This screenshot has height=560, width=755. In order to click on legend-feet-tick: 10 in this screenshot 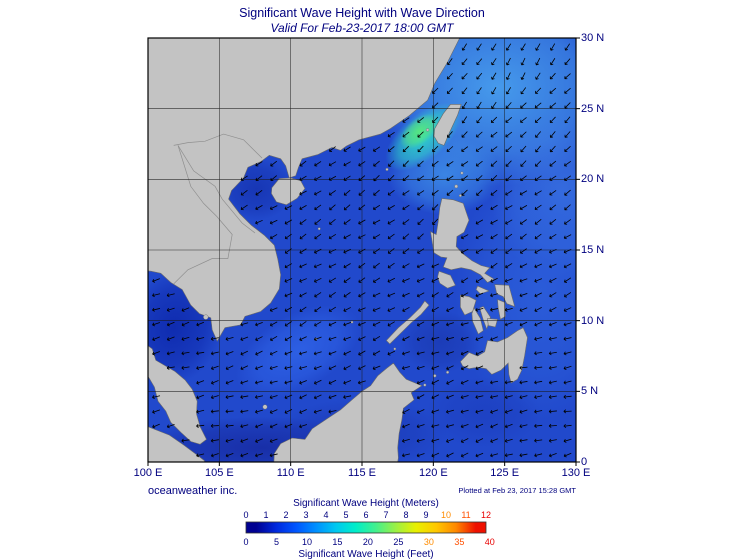, I will do `click(307, 542)`.